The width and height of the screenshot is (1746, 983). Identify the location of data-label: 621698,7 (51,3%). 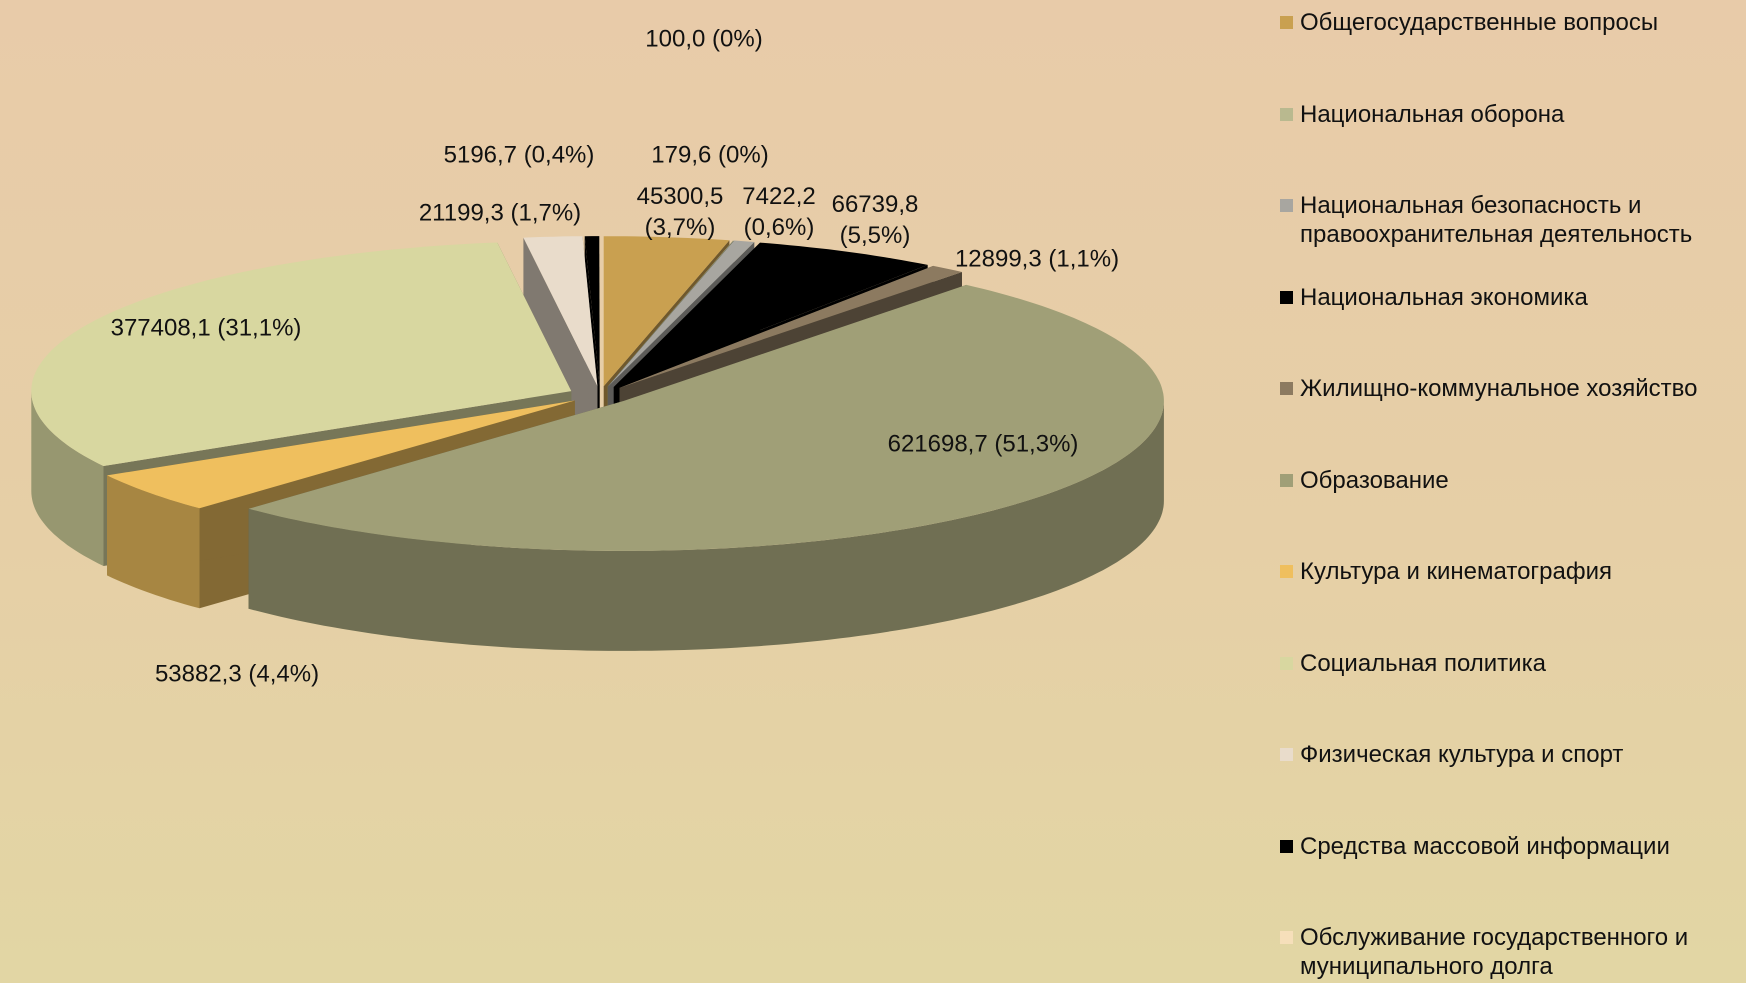
(983, 444).